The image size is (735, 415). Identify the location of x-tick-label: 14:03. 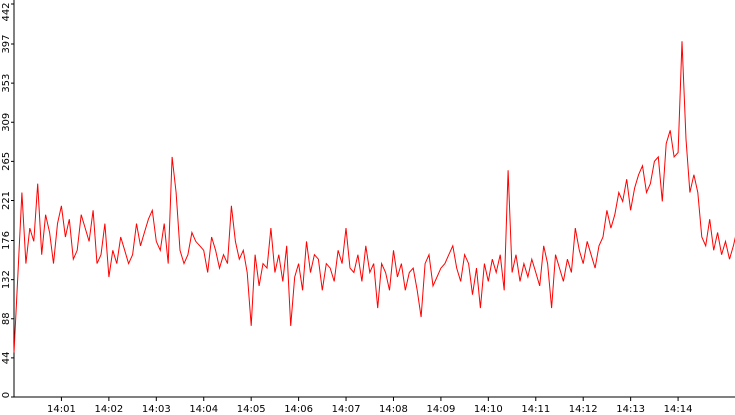
(156, 409).